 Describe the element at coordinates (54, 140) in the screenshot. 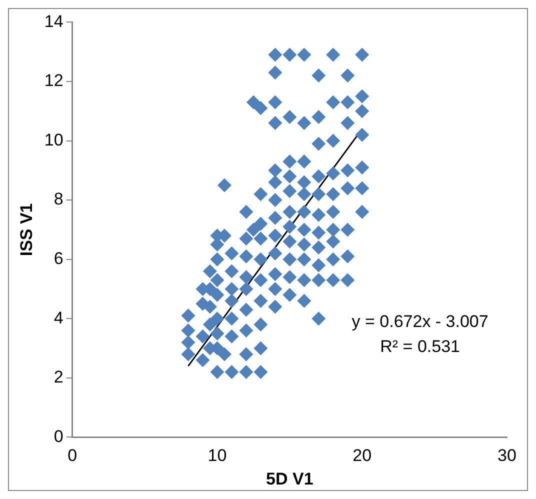

I see `y-tick-label: 10` at that location.